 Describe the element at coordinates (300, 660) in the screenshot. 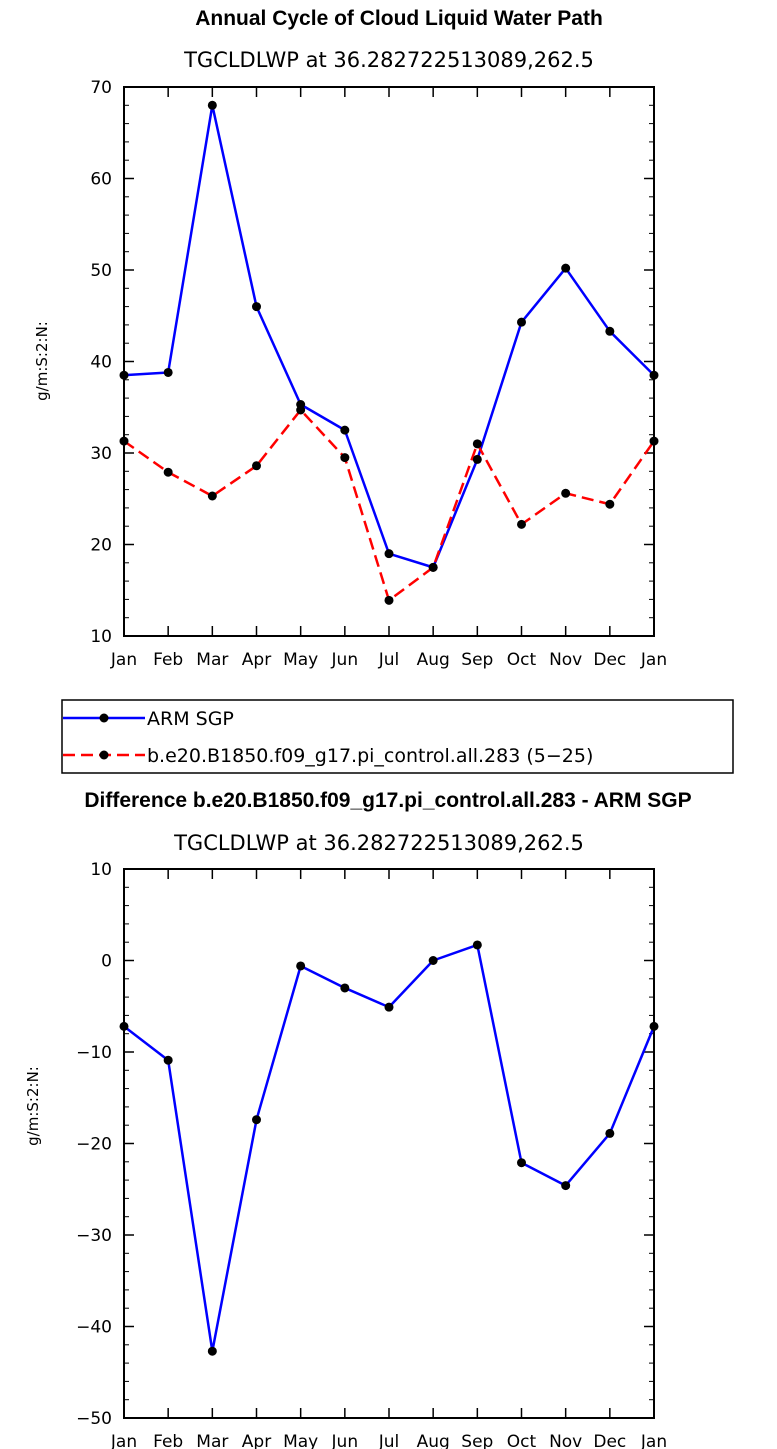

I see `chart1-xtick-label: May` at that location.